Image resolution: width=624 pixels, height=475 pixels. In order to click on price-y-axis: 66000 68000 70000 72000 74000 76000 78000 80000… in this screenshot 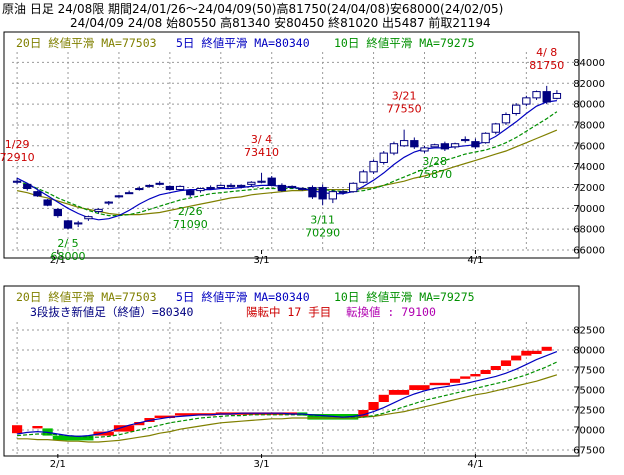, I will do `click(589, 157)`.